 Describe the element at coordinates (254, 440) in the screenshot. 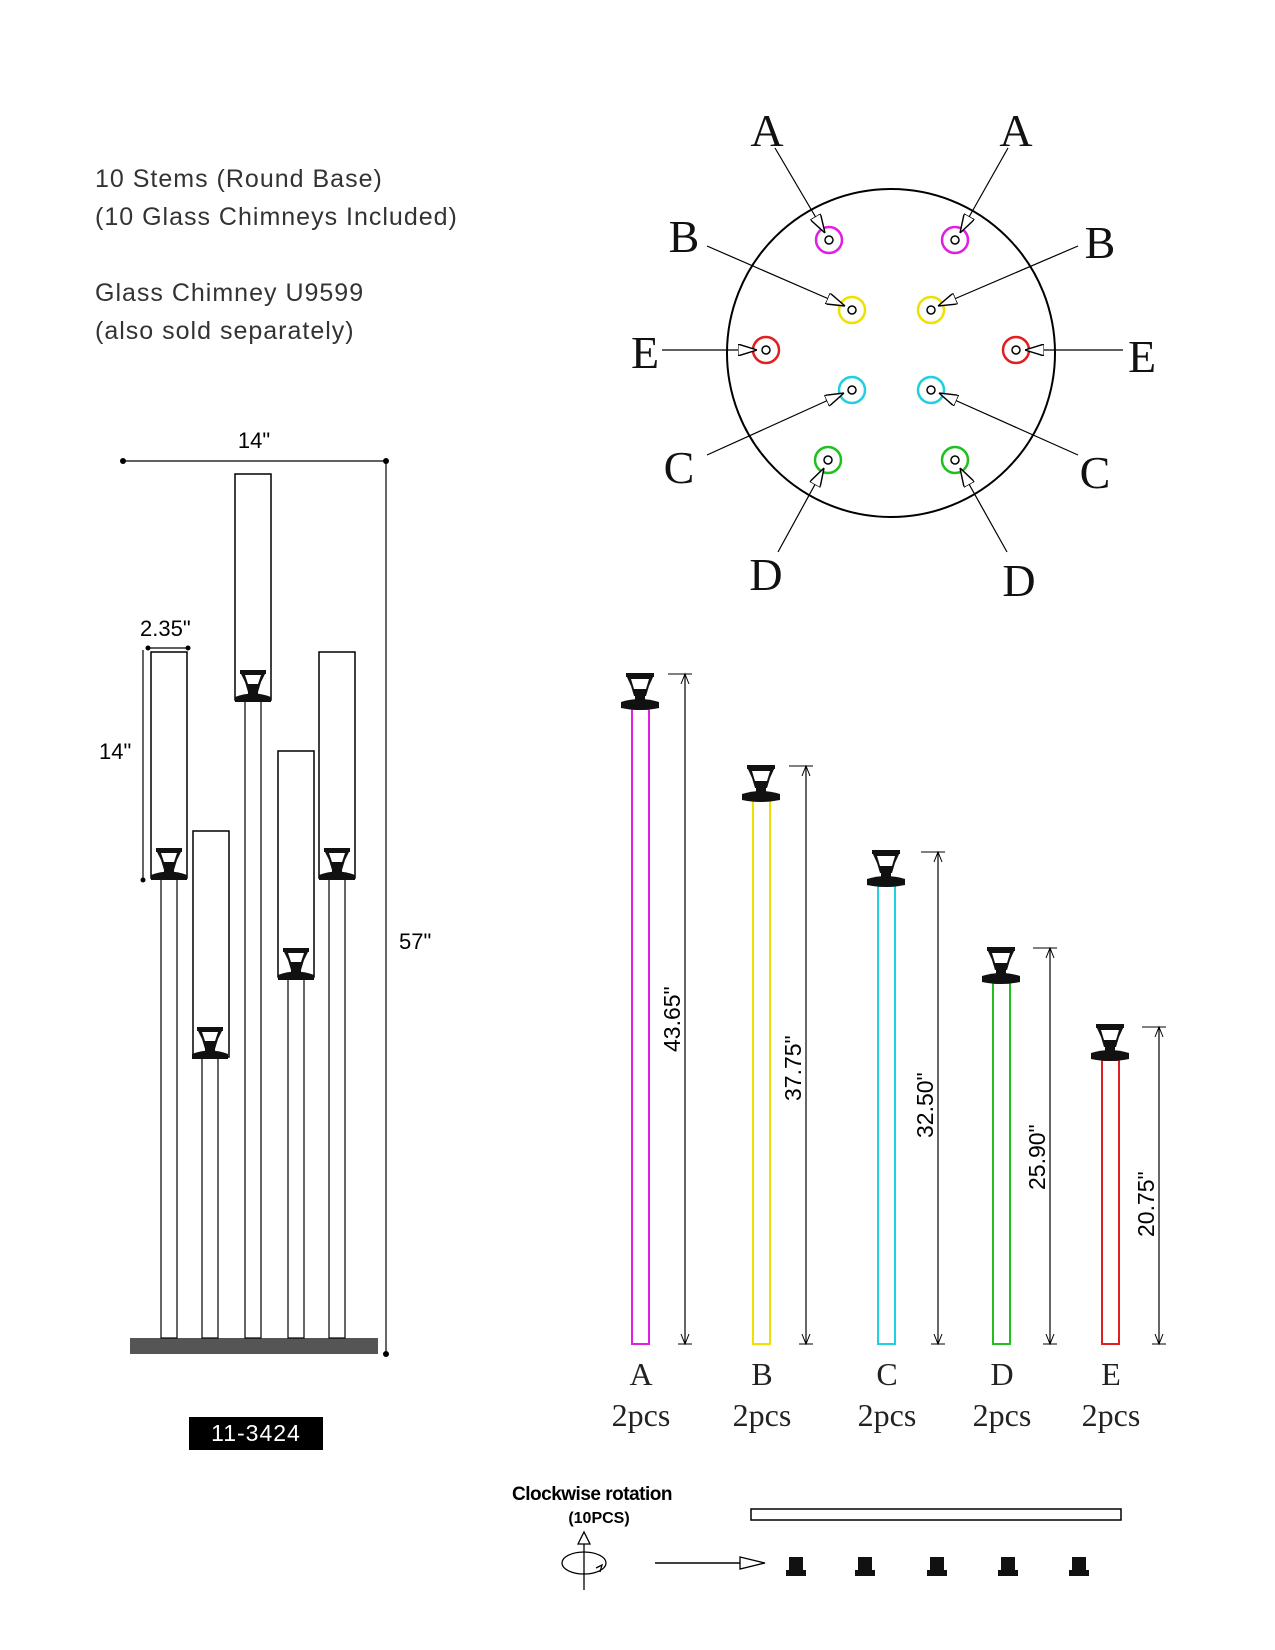

I see `width-label: 14"` at that location.